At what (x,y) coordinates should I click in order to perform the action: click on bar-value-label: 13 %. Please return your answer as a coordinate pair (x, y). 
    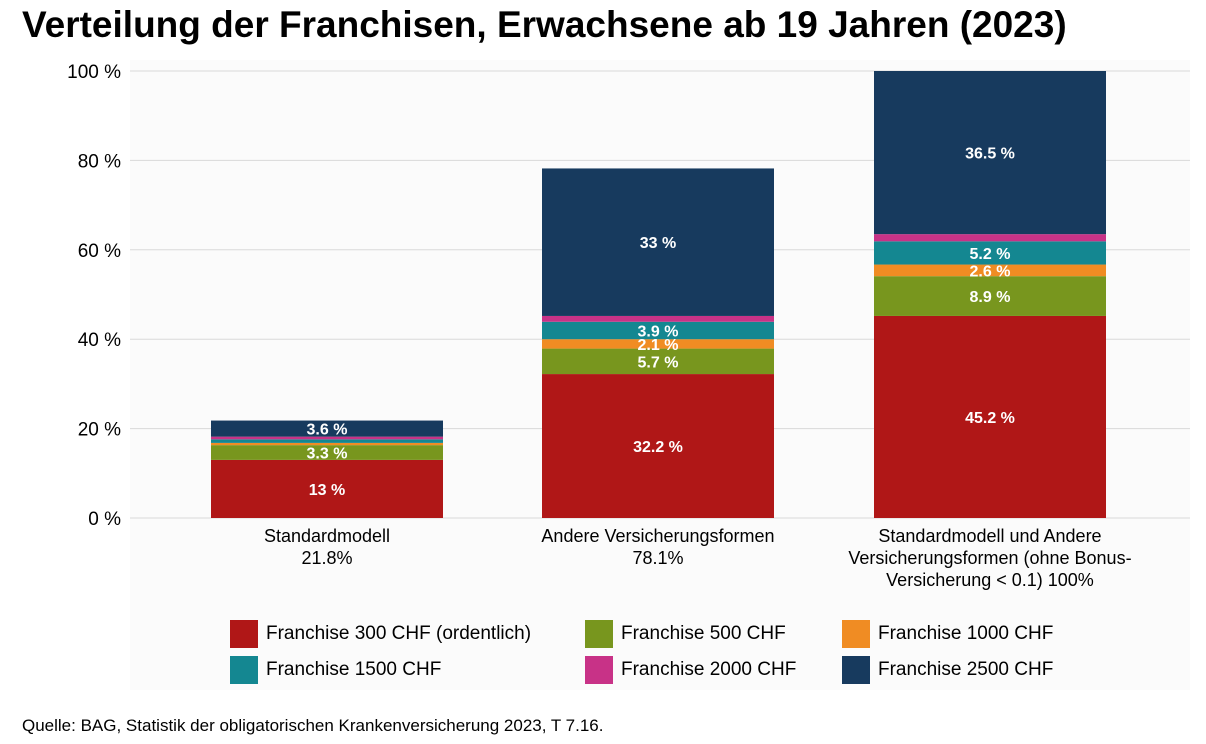
    Looking at the image, I should click on (327, 490).